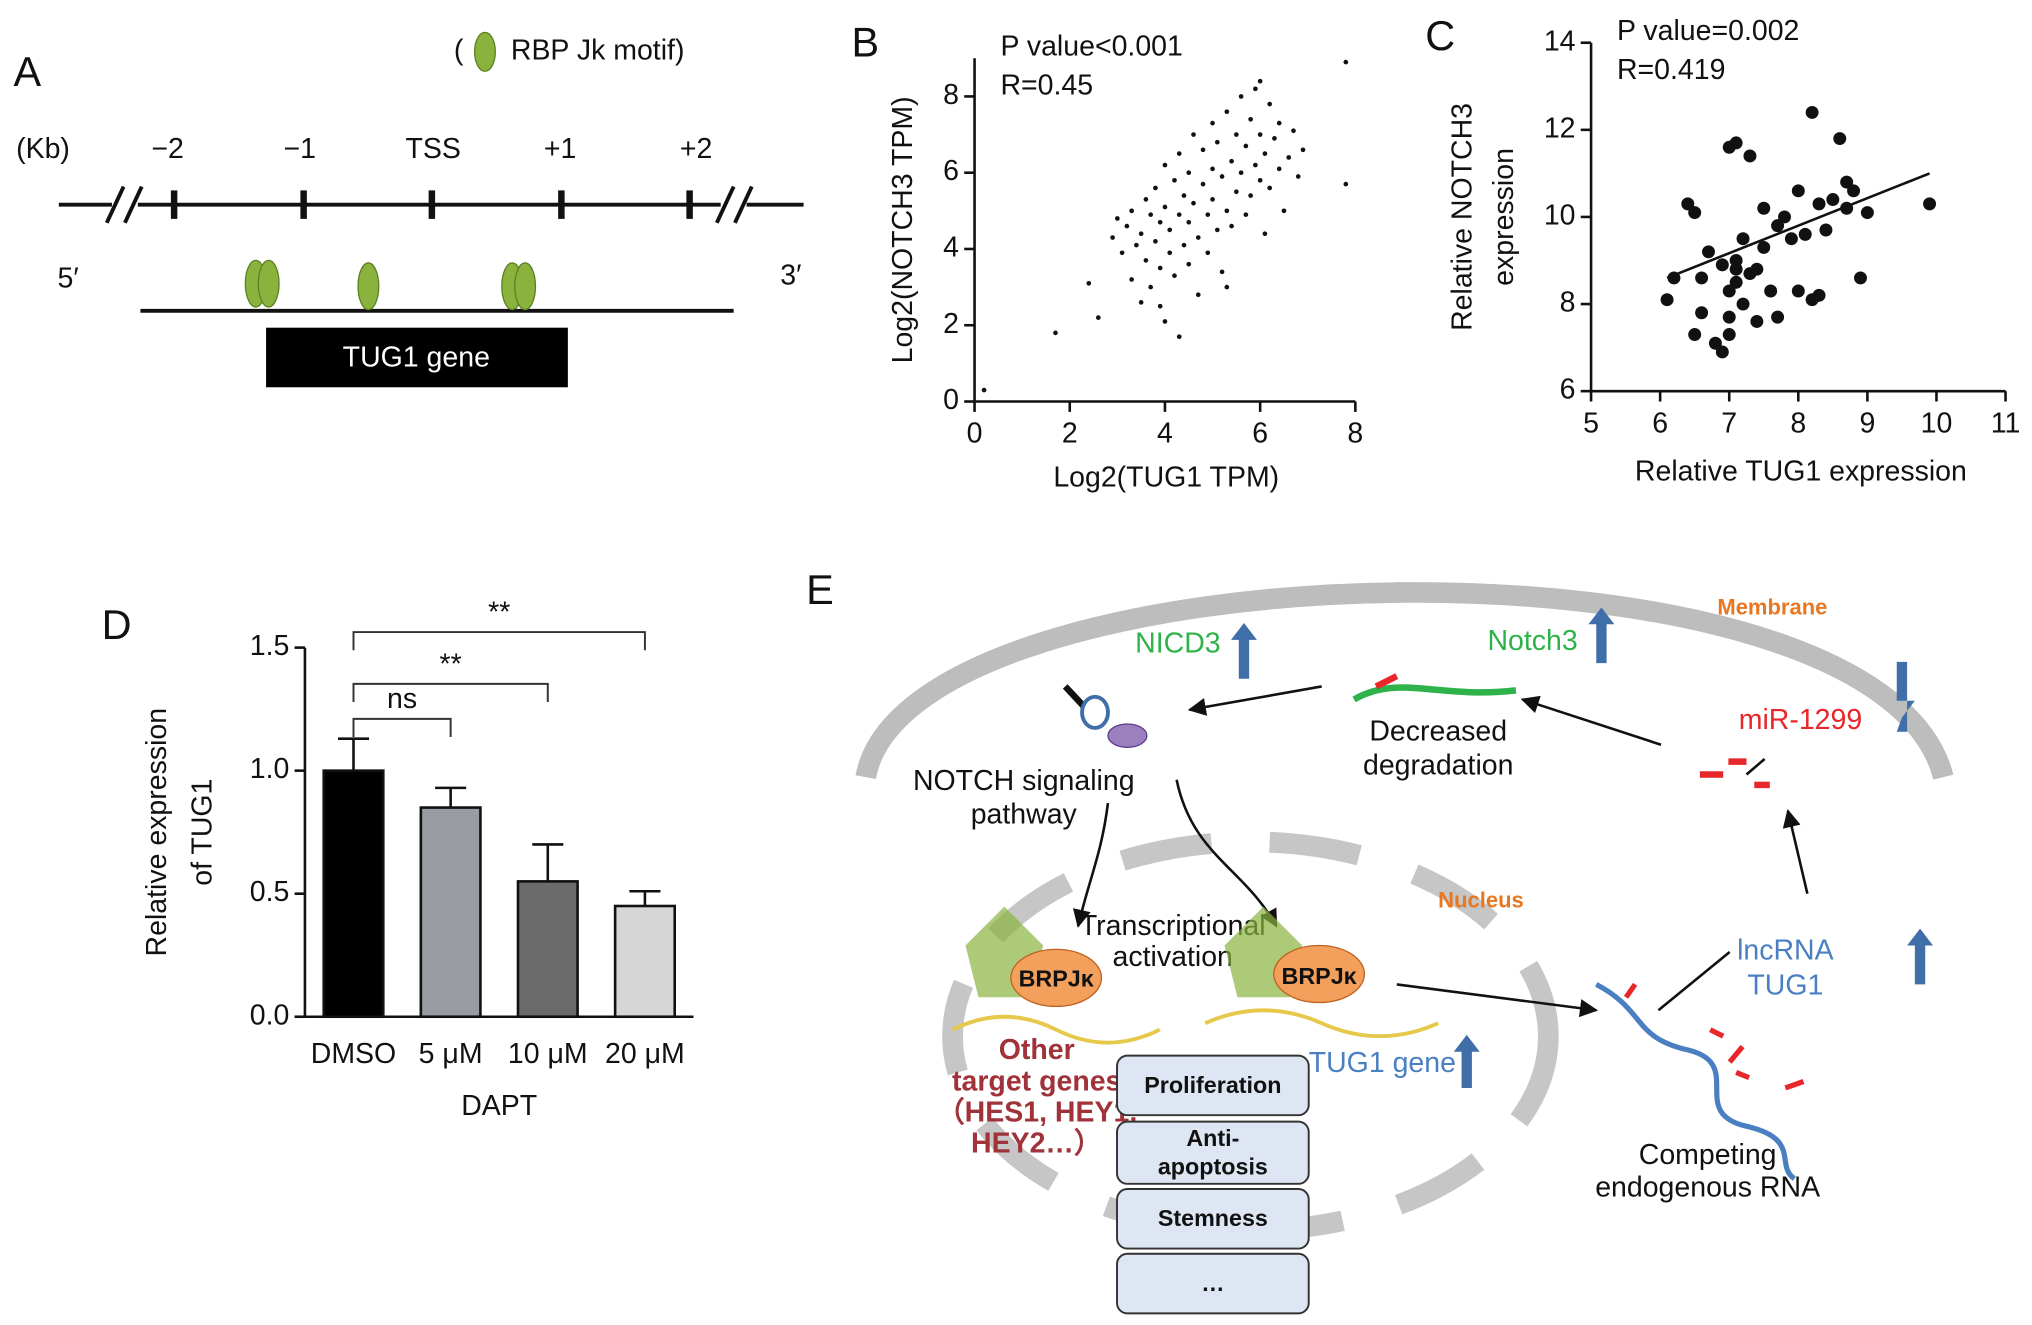 The height and width of the screenshot is (1325, 2032). I want to click on bracket, so click(450, 692).